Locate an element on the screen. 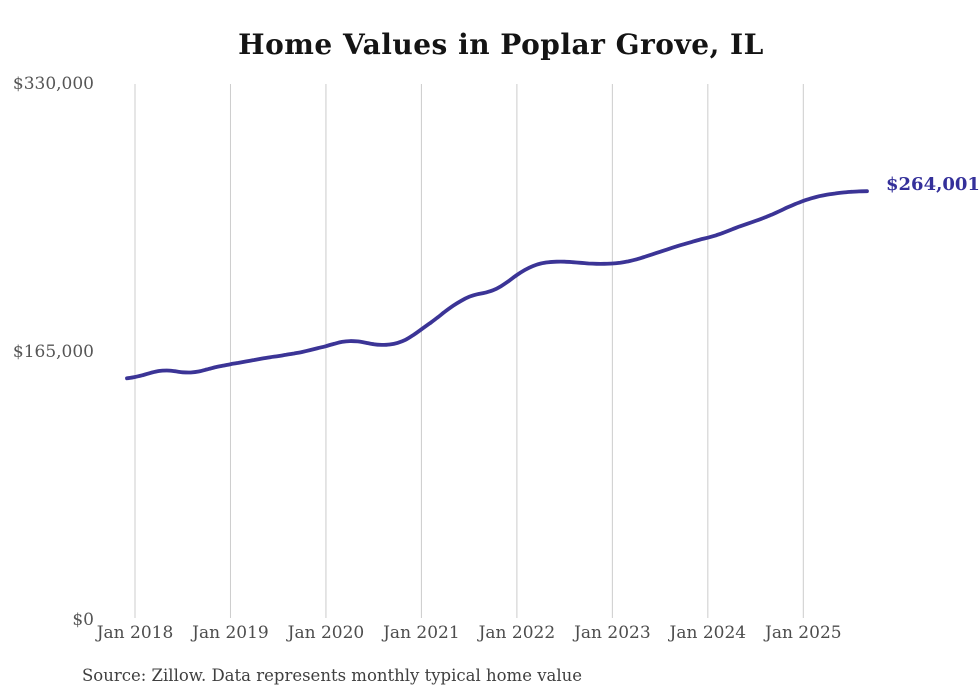 This screenshot has height=699, width=980. x-tick-label: Jan 2024 is located at coordinates (708, 633).